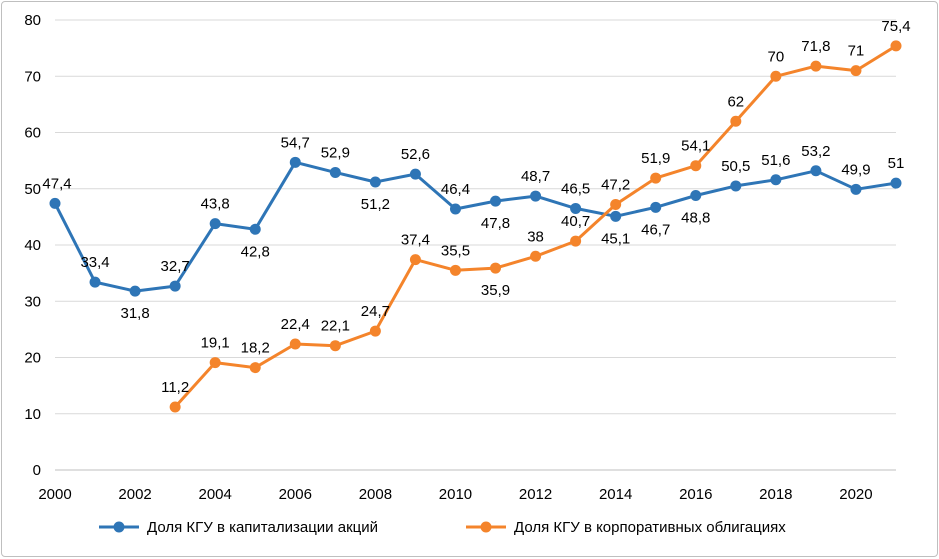 Image resolution: width=939 pixels, height=559 pixels. Describe the element at coordinates (32, 76) in the screenshot. I see `y-tick-label: 70` at that location.